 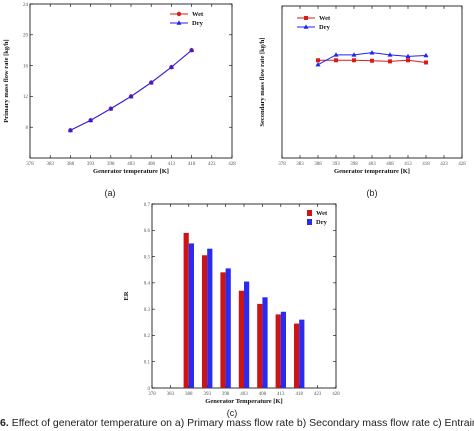 What do you see at coordinates (149, 389) in the screenshot?
I see `y-tick-label: 0` at bounding box center [149, 389].